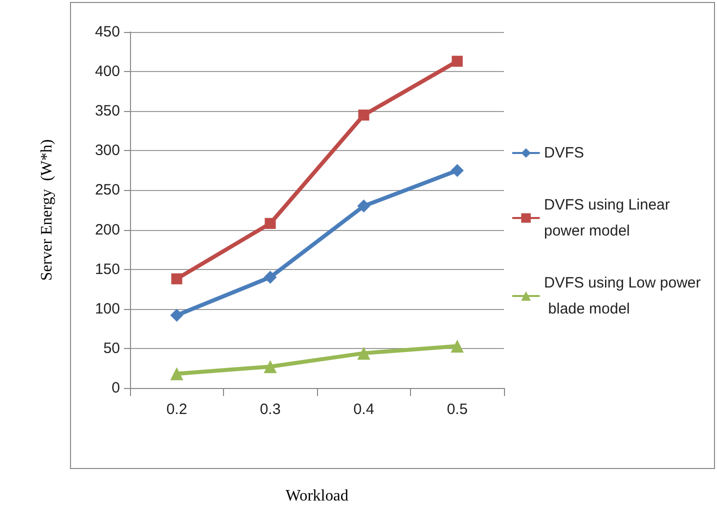 This screenshot has height=513, width=717. I want to click on y-tick-label: 50, so click(111, 348).